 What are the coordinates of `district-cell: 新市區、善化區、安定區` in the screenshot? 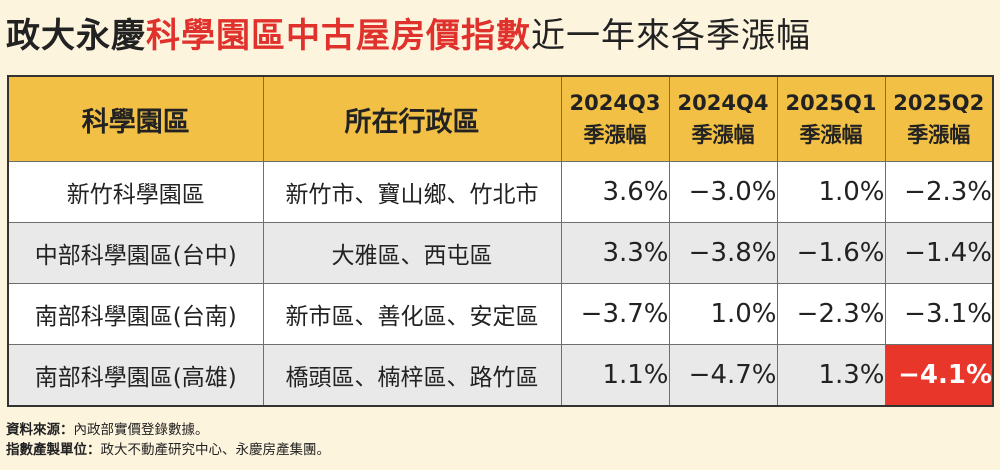 It's located at (412, 314).